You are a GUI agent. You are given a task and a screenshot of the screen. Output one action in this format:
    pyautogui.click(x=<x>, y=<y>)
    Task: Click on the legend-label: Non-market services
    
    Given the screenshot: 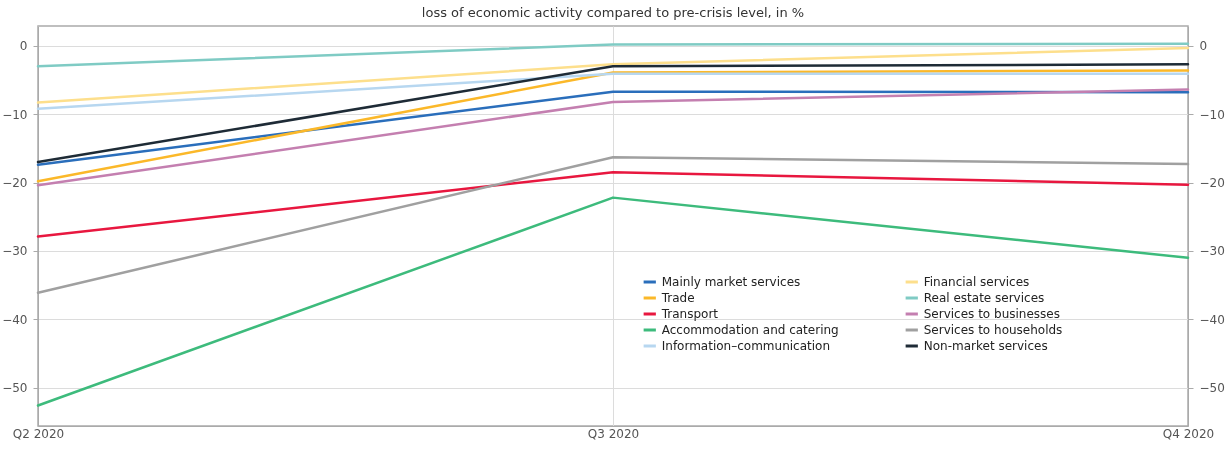 What is the action you would take?
    pyautogui.click(x=985, y=346)
    